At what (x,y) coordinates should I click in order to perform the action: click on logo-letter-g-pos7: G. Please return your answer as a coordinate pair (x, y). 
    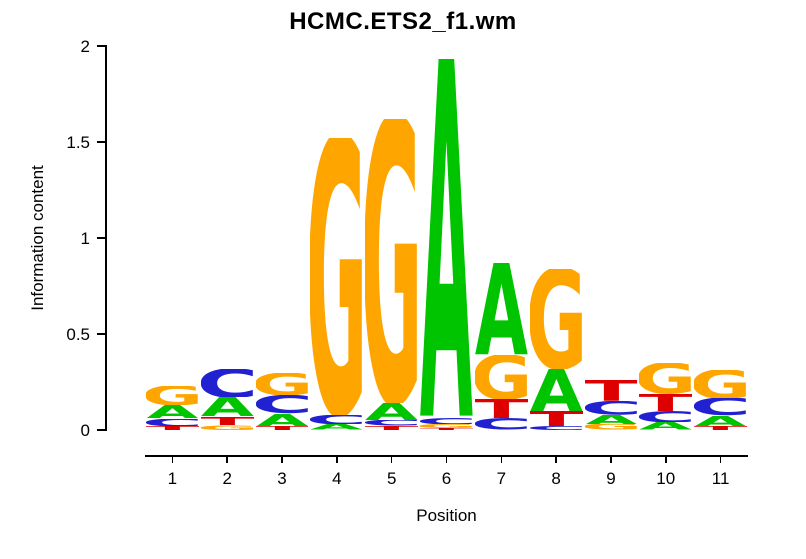
    Looking at the image, I should click on (501, 377).